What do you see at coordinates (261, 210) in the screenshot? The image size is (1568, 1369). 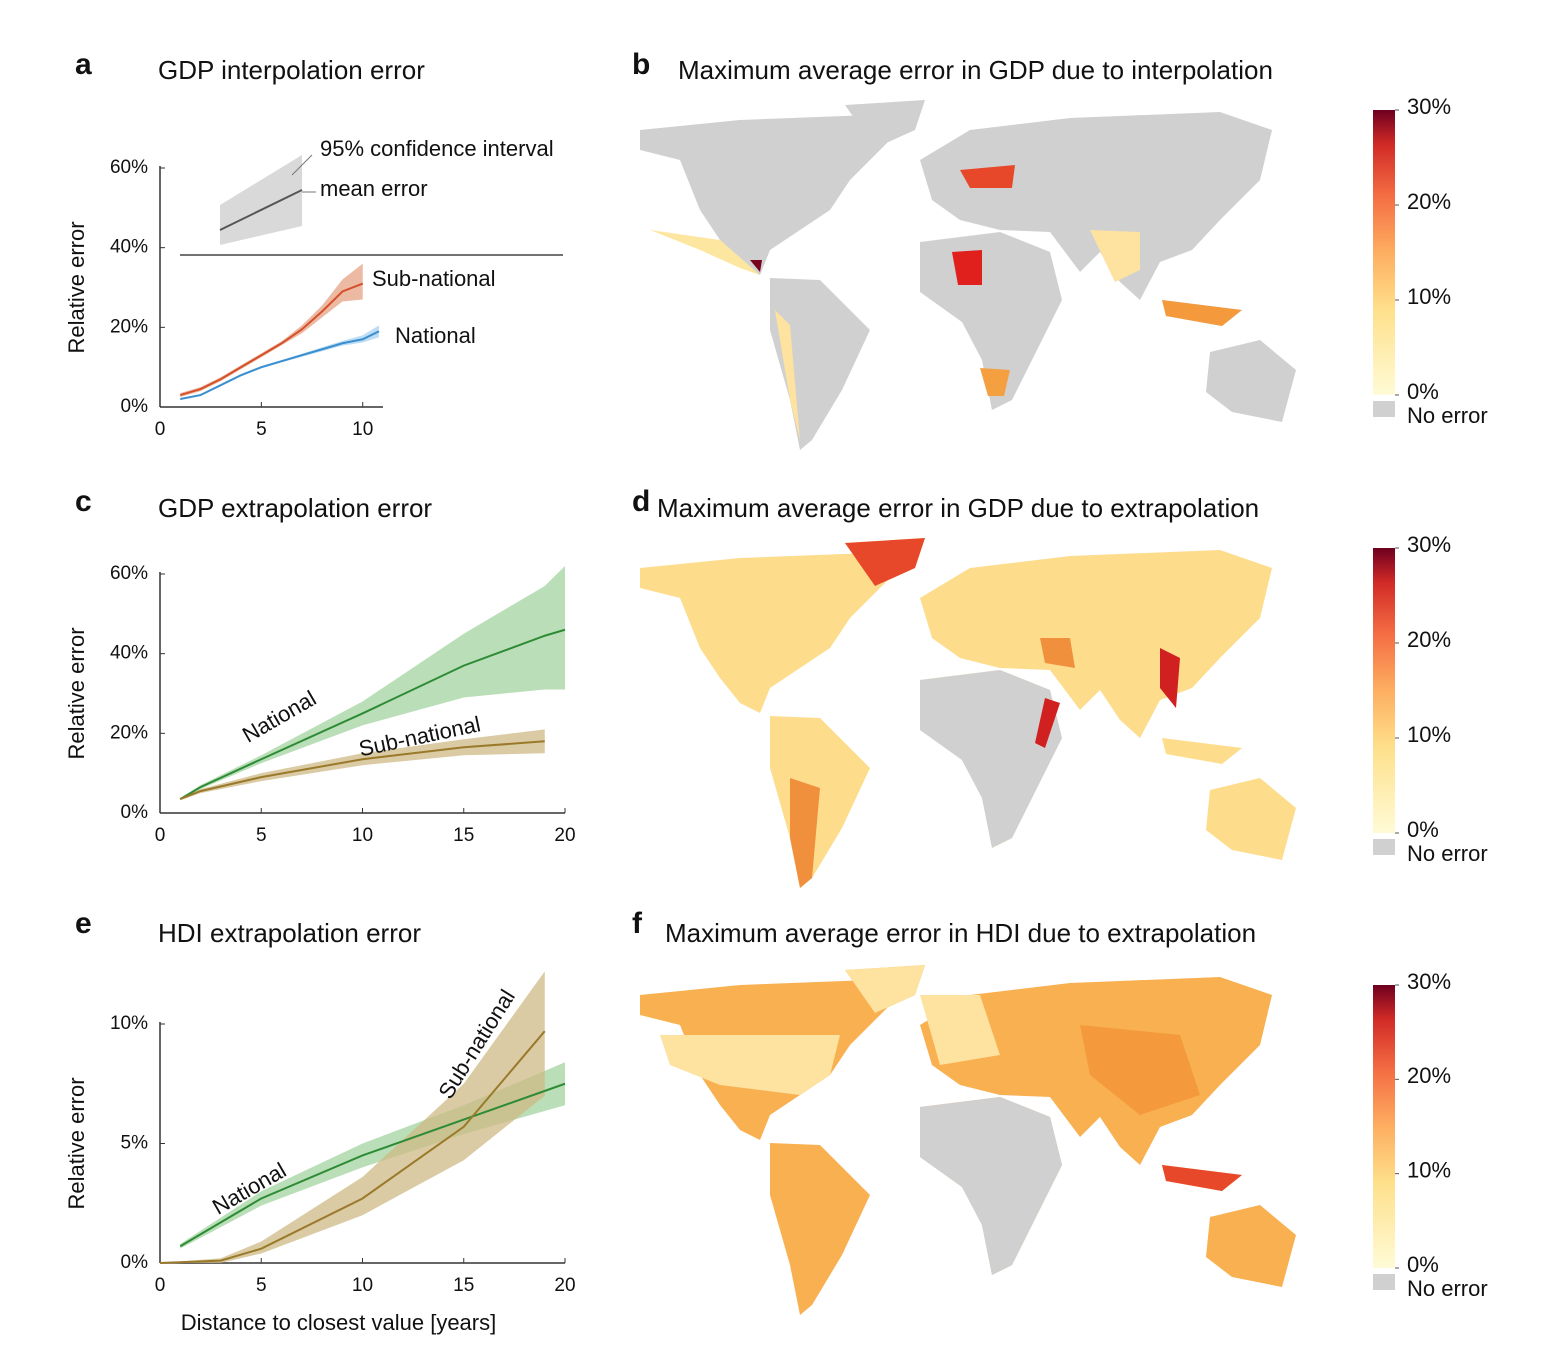 I see `inset-line` at bounding box center [261, 210].